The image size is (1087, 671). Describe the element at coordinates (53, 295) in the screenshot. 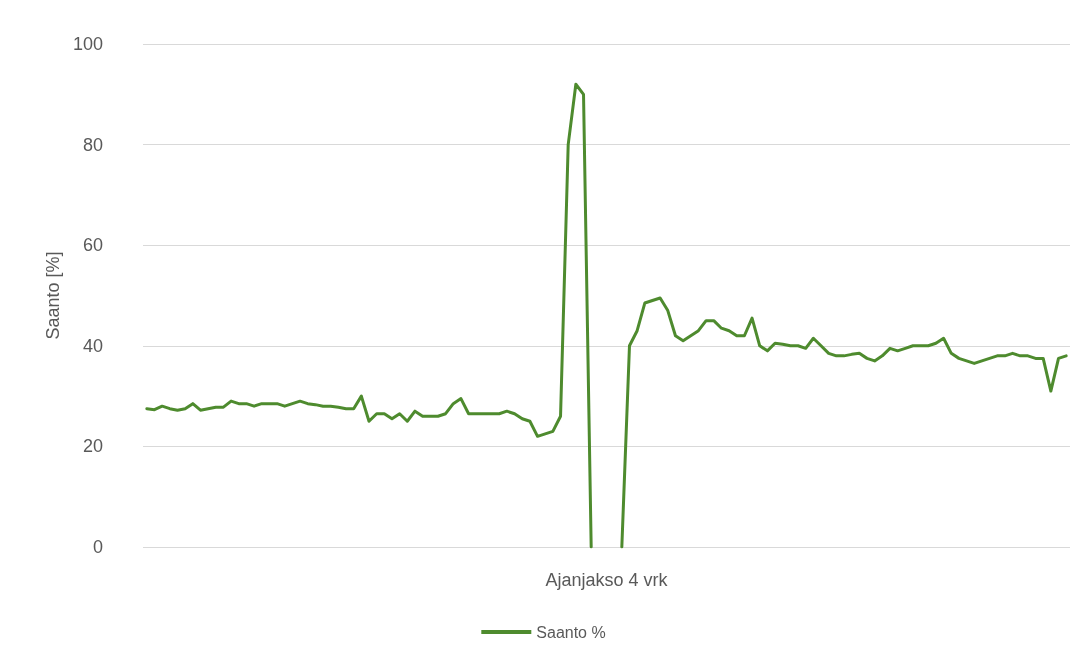

I see `y-axis-title: Saanto [%]` at that location.